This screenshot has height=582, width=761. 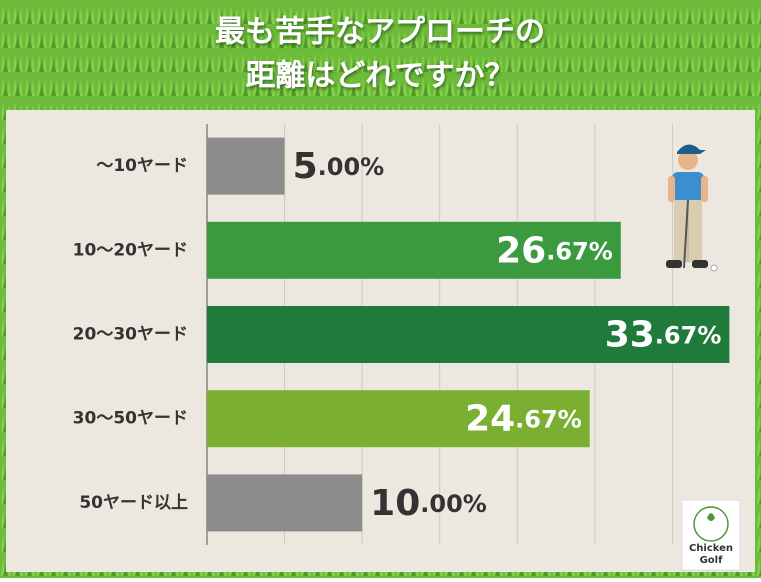 What do you see at coordinates (711, 535) in the screenshot?
I see `logo: Chicken Golf` at bounding box center [711, 535].